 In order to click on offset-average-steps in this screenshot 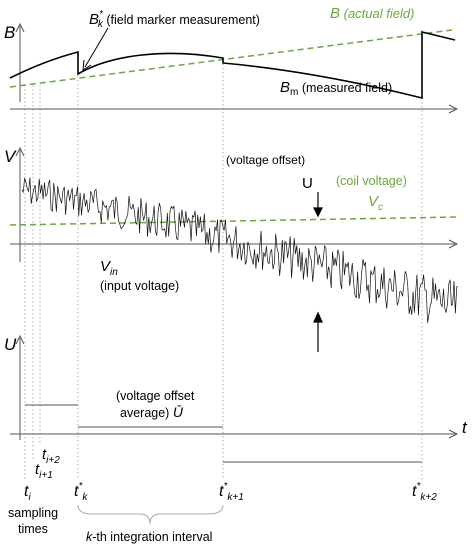, I will do `click(223, 433)`.